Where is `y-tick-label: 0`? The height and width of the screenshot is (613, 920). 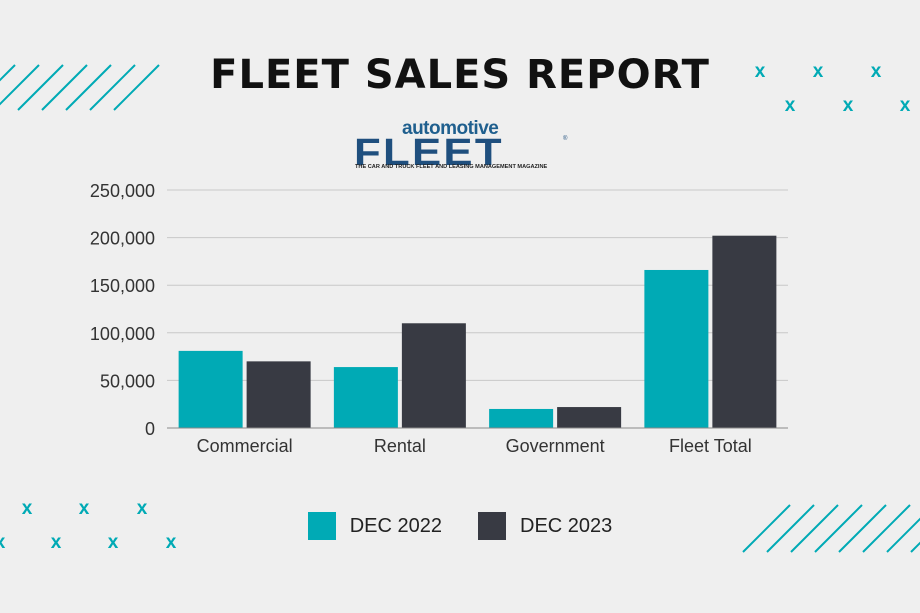 y-tick-label: 0 is located at coordinates (150, 429).